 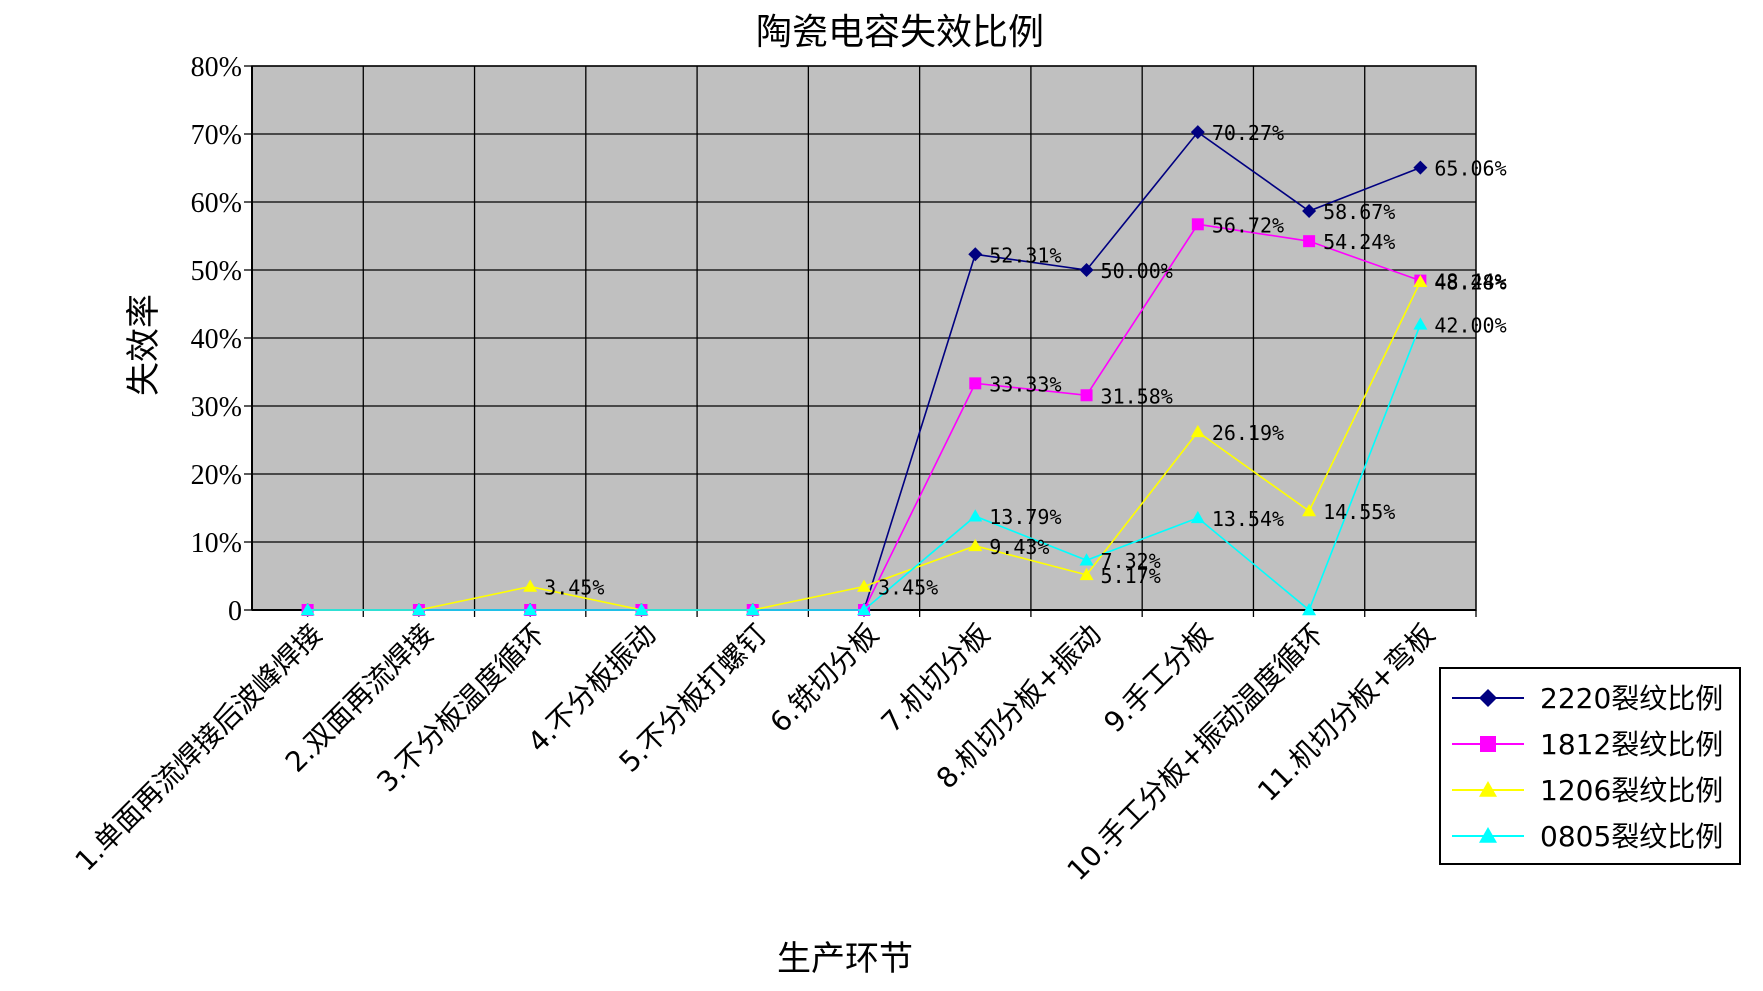 What do you see at coordinates (216, 203) in the screenshot?
I see `y-tick-label: 60%` at bounding box center [216, 203].